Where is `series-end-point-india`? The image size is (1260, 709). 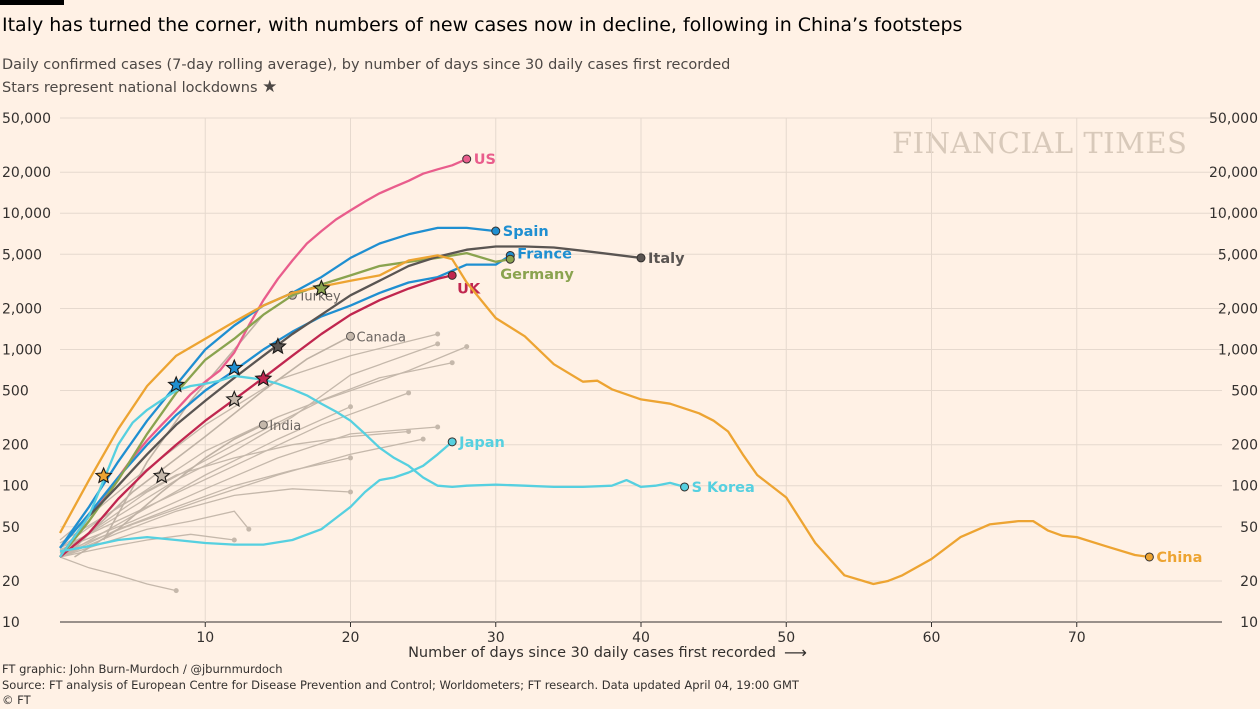
series-end-point-india is located at coordinates (263, 425).